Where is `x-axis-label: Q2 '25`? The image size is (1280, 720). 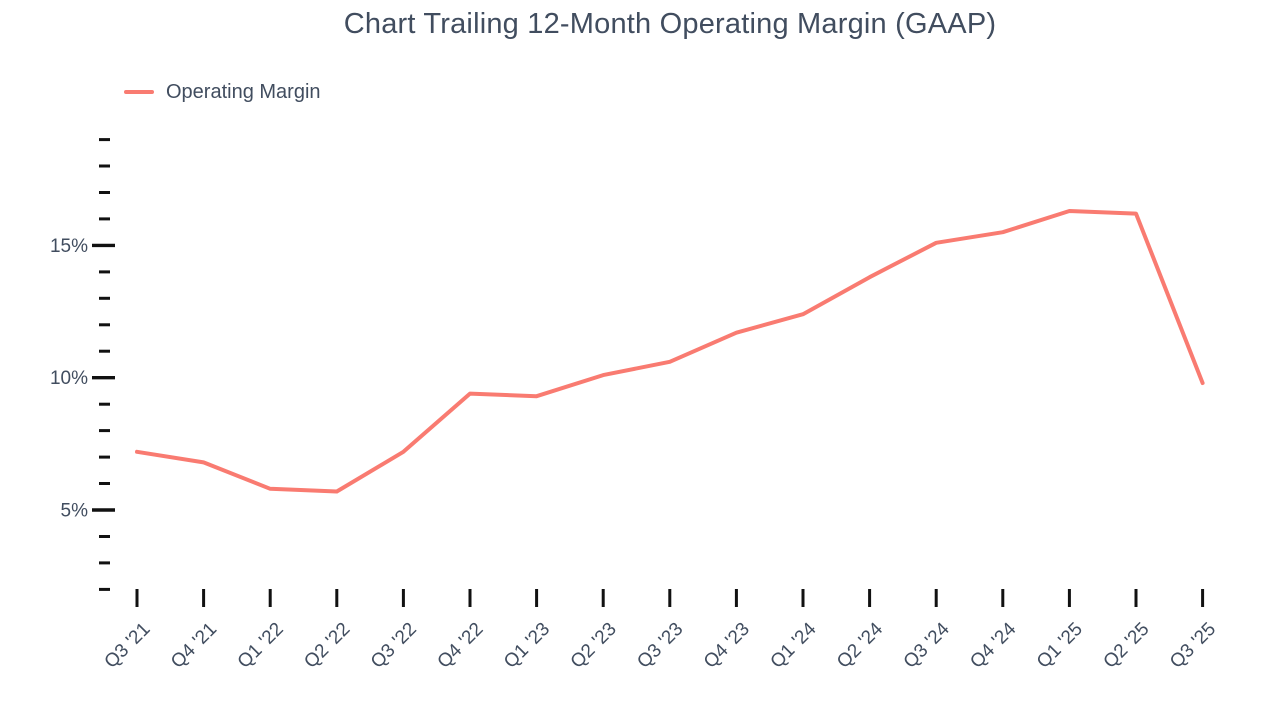 x-axis-label: Q2 '25 is located at coordinates (1127, 646).